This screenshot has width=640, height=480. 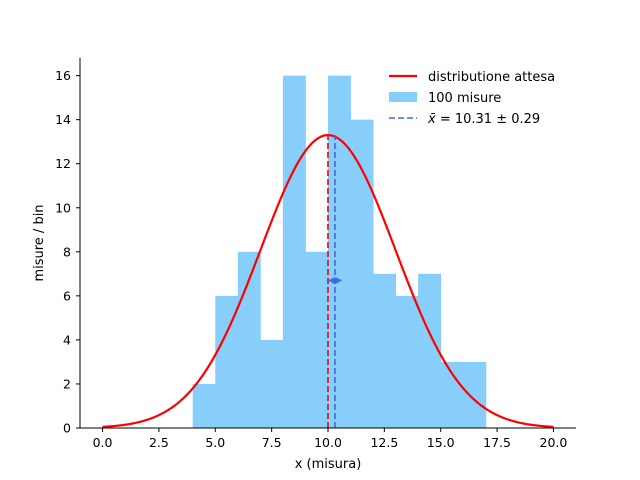 I want to click on y-axis-label: misure / bin, so click(x=39, y=242).